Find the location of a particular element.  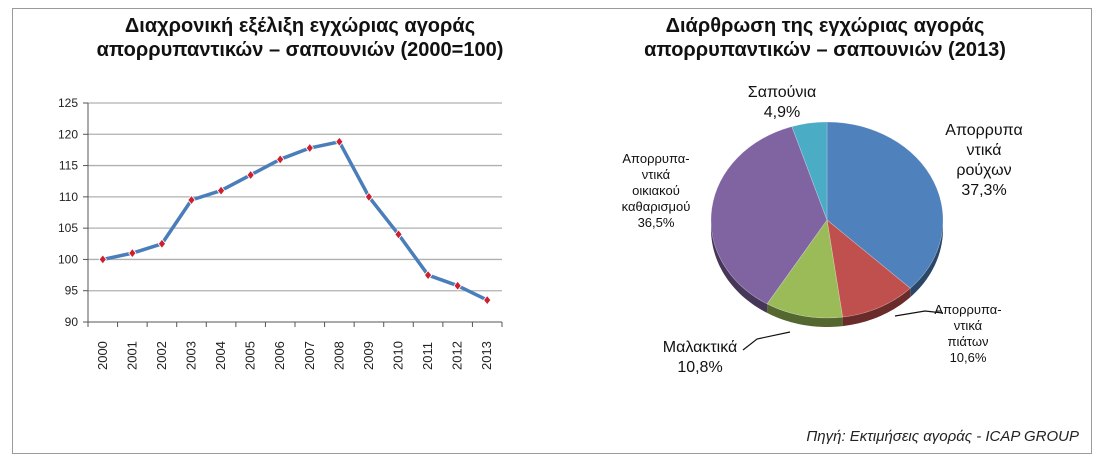

y-tick-label: 100 is located at coordinates (68, 259).